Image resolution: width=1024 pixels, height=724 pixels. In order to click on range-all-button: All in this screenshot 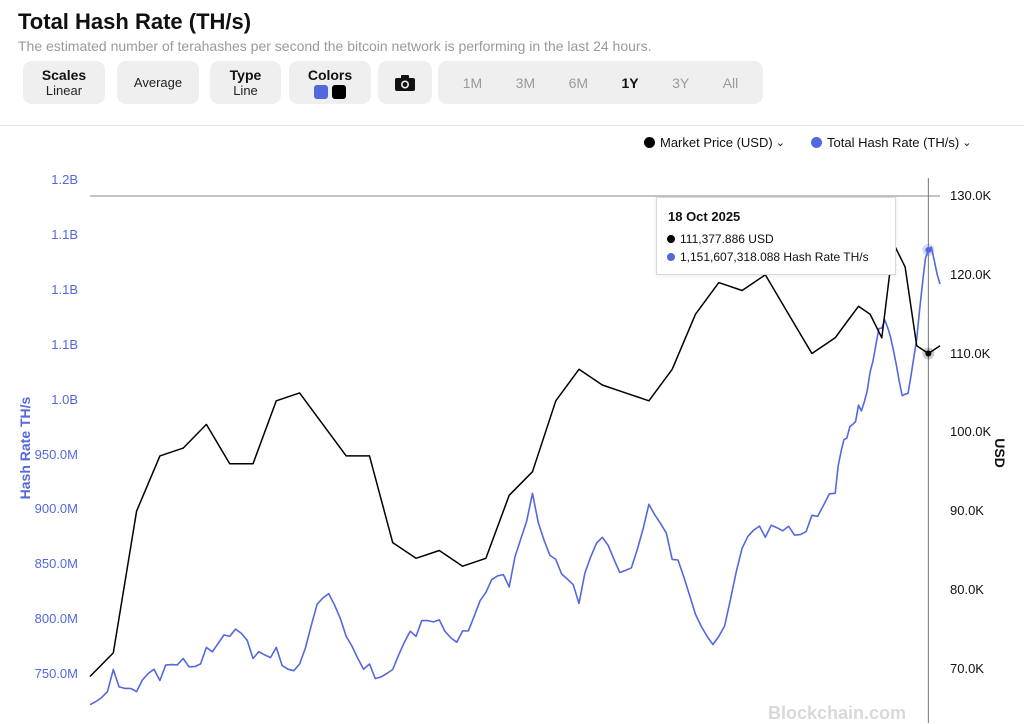, I will do `click(730, 82)`.